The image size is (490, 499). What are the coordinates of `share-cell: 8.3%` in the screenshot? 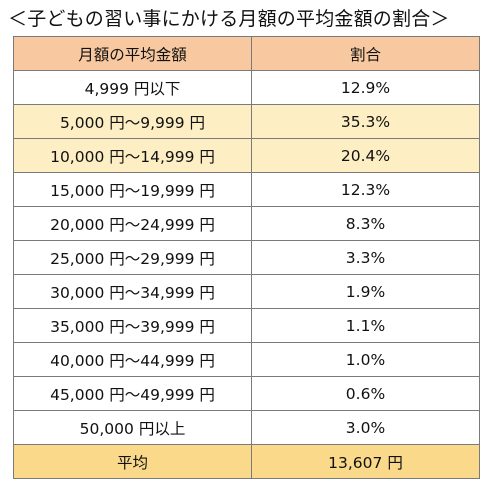 It's located at (365, 223).